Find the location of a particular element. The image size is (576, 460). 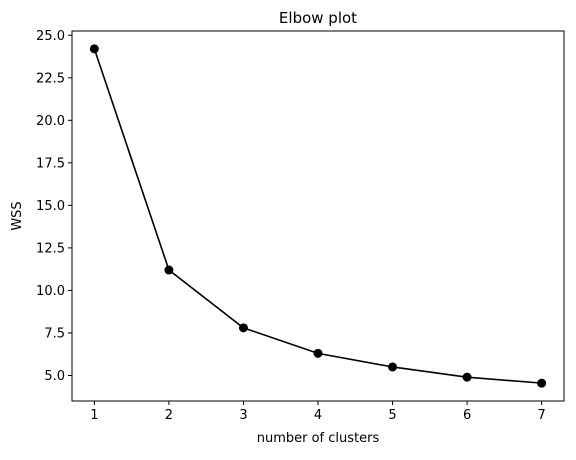

y-tick-label: 25.0 is located at coordinates (50, 36).